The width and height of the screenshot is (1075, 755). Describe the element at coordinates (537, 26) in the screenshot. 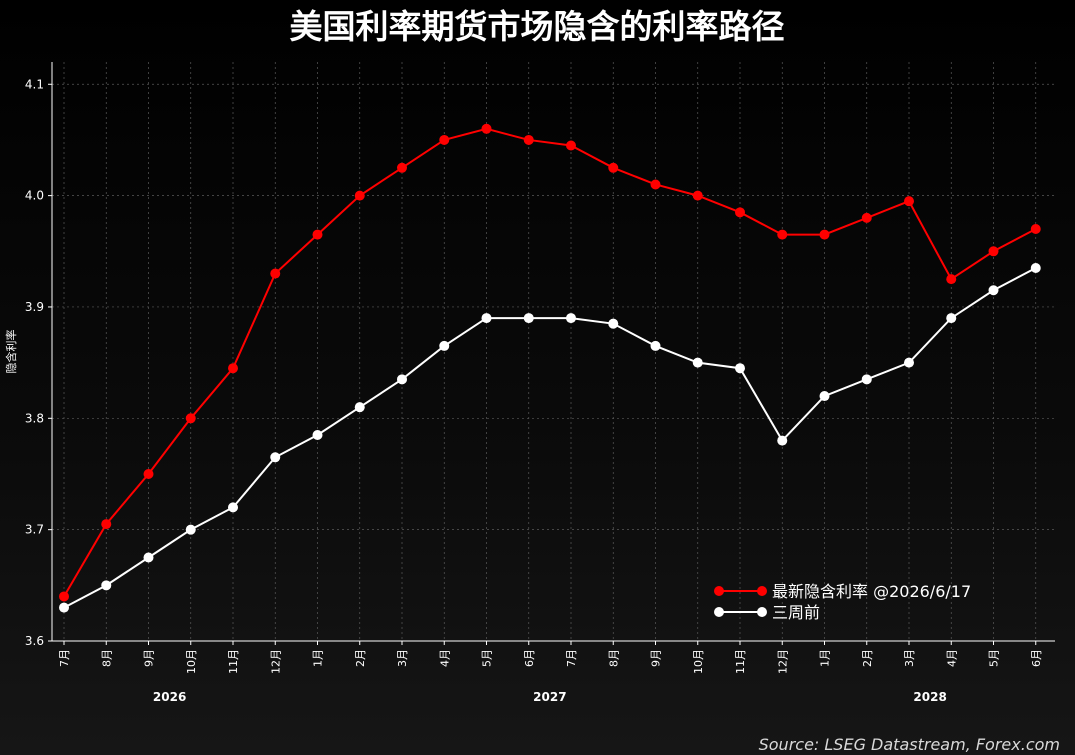

I see `chart-title: 美国利率期货市场隐含的利率路径` at that location.